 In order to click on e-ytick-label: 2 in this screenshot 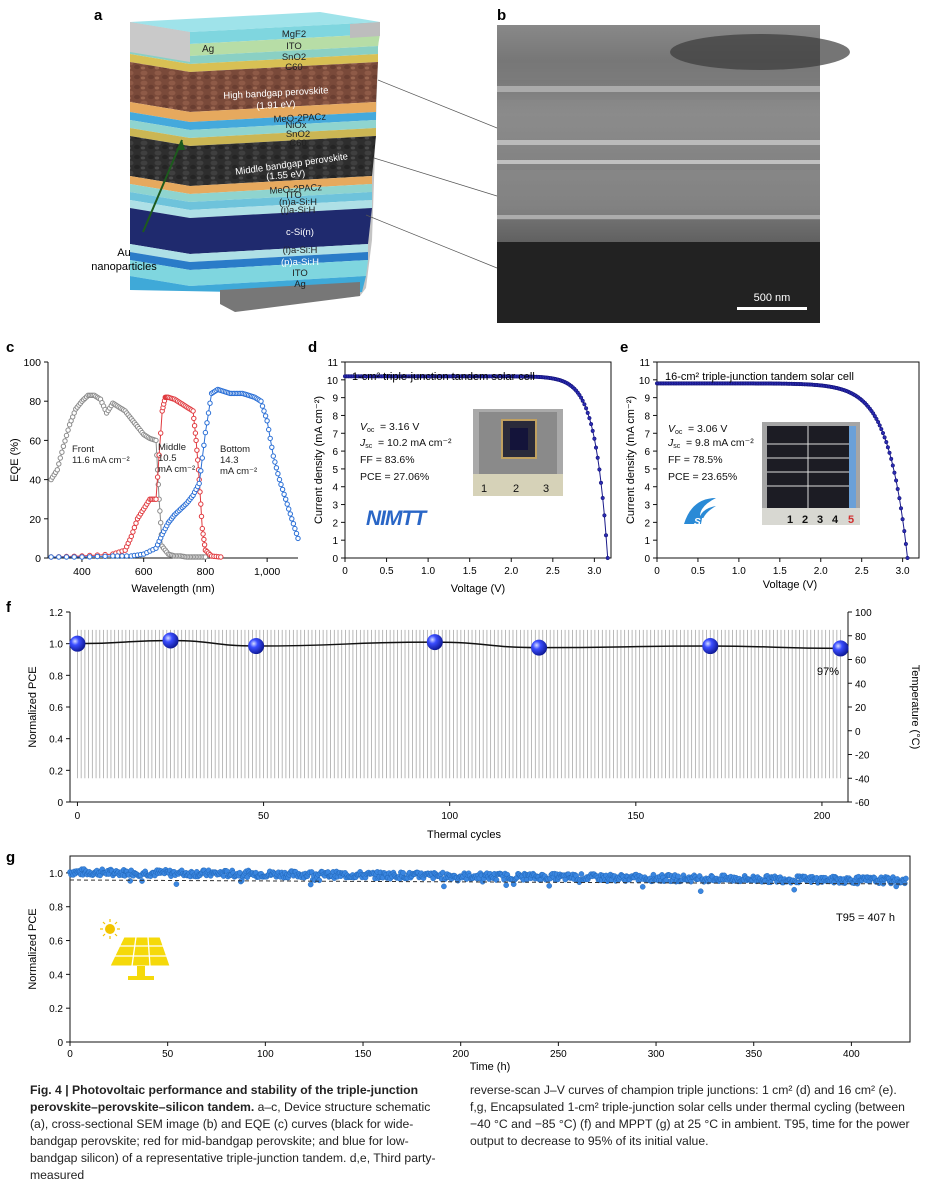, I will do `click(647, 523)`.